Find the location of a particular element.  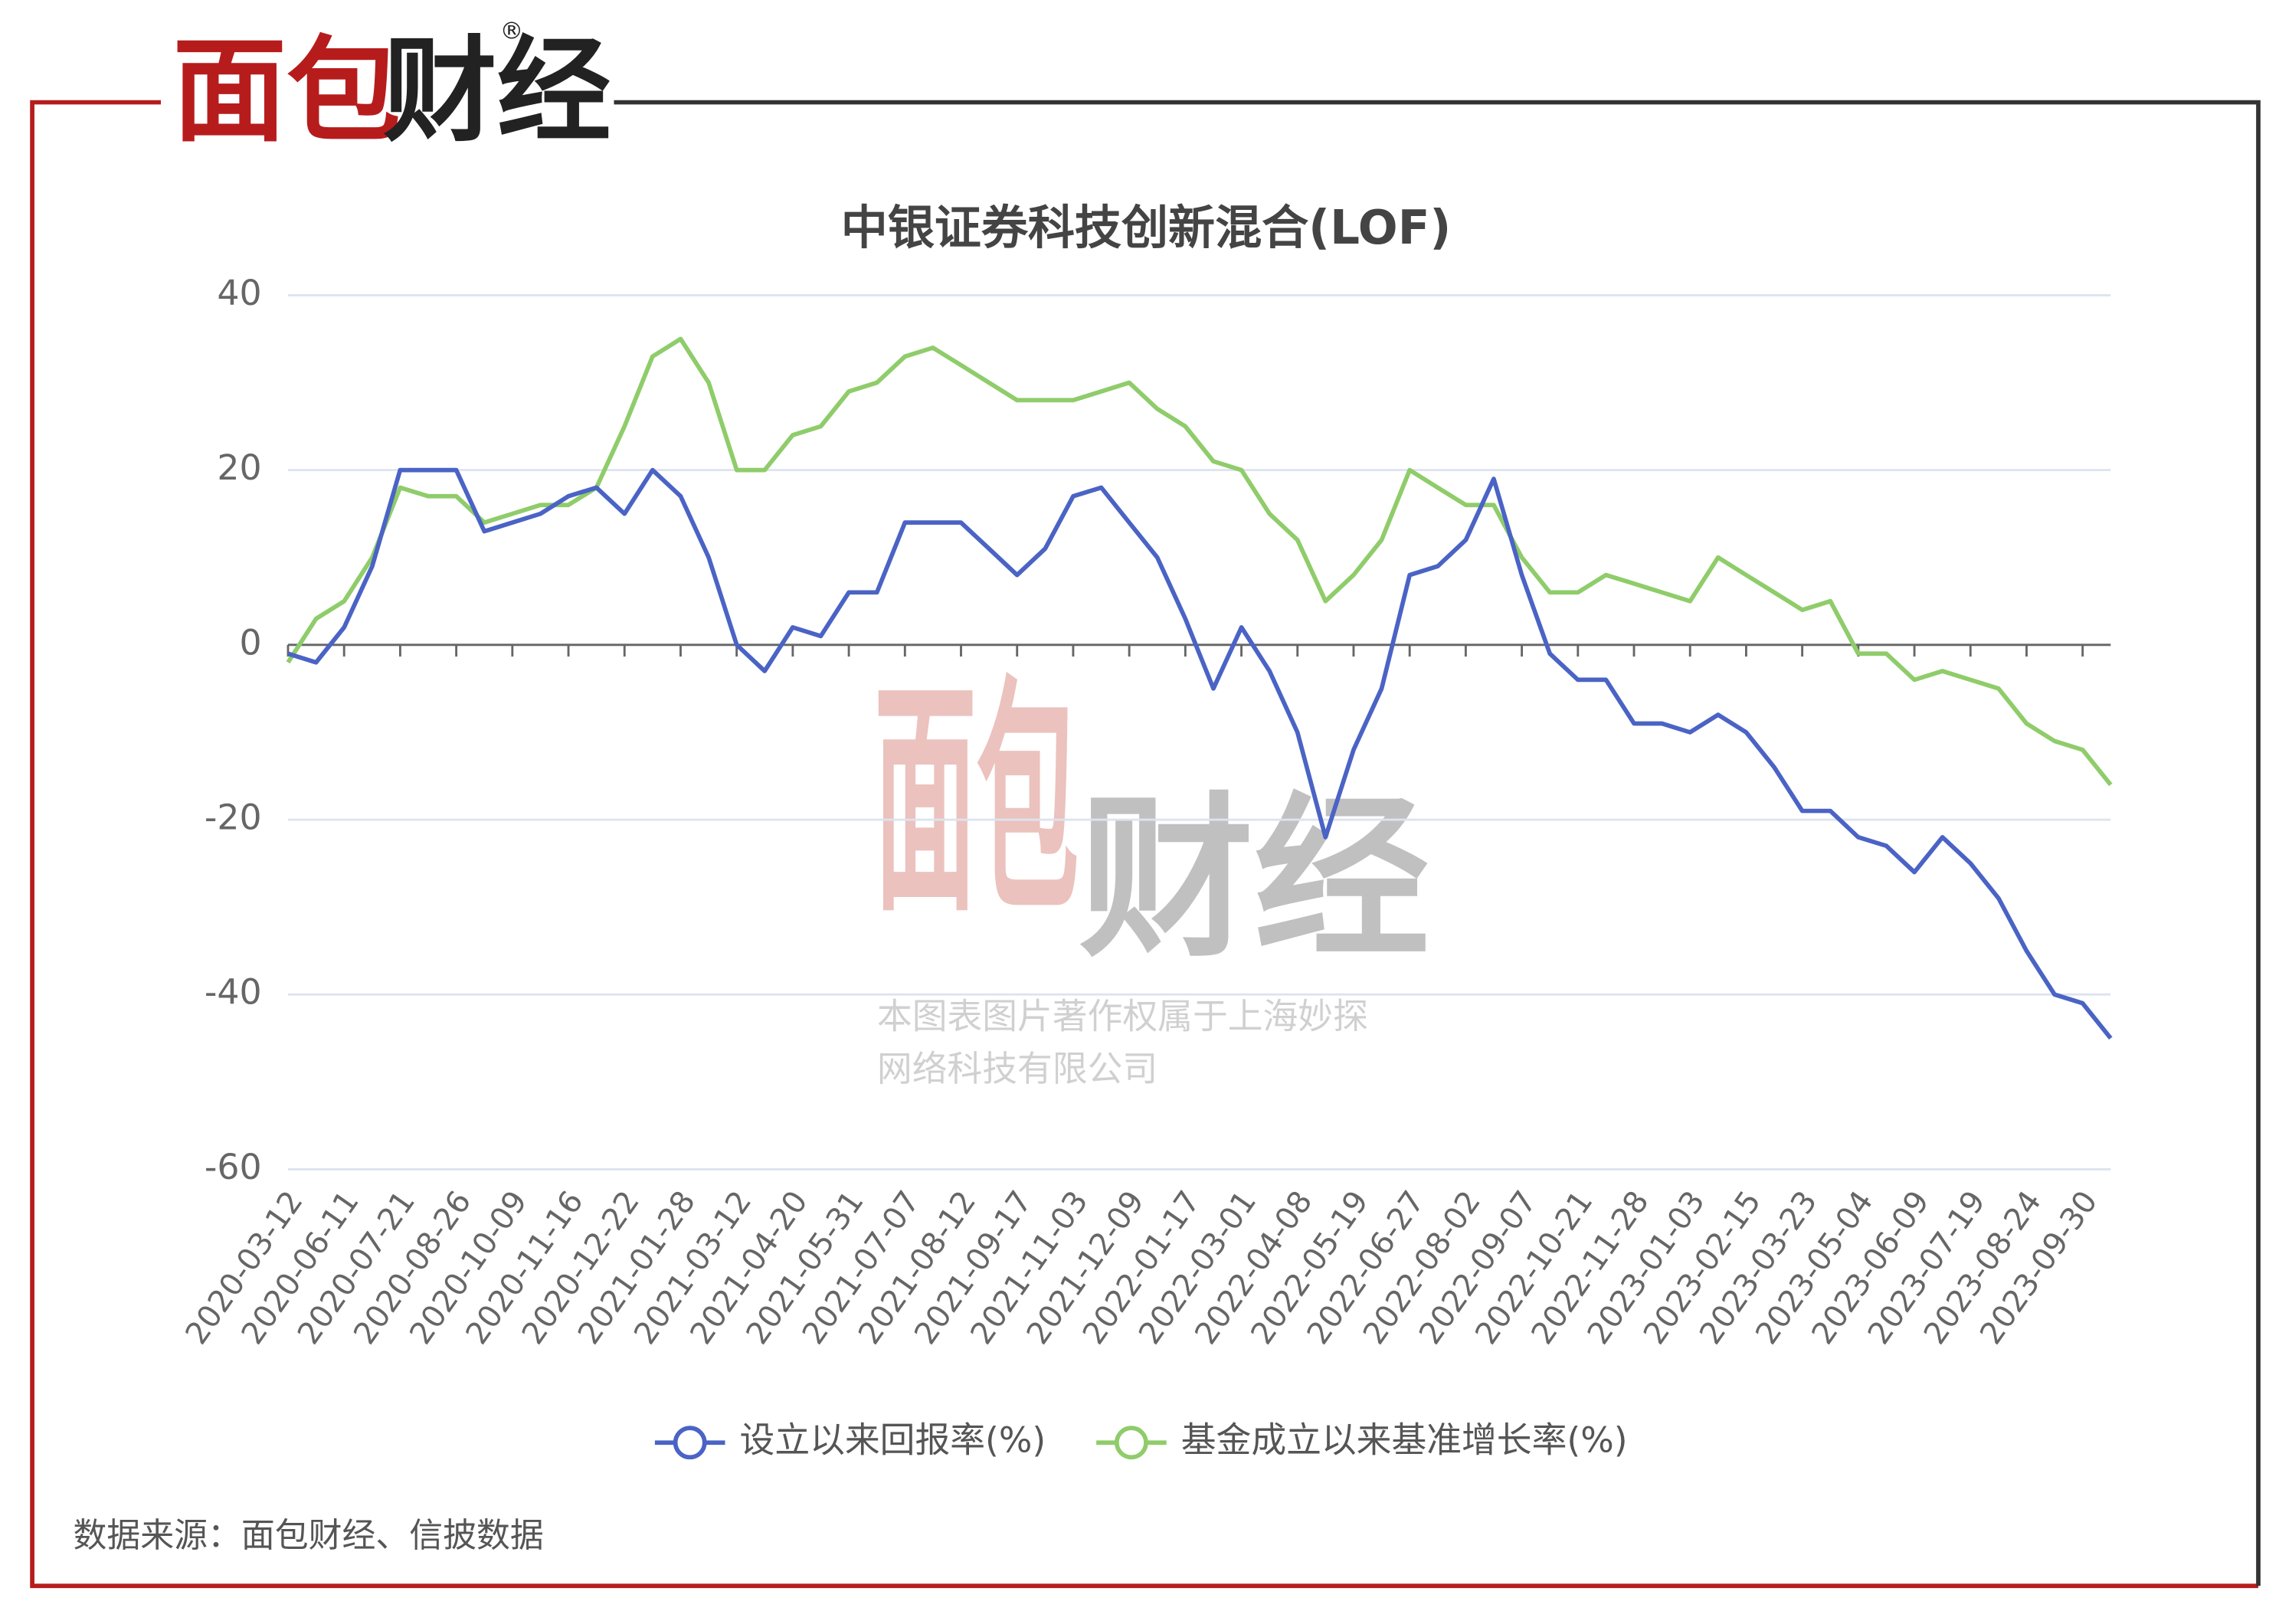

watermark: 面包 财经 本图表图片著作权属于上海妙探 网络科技有限公司 is located at coordinates (1151, 873).